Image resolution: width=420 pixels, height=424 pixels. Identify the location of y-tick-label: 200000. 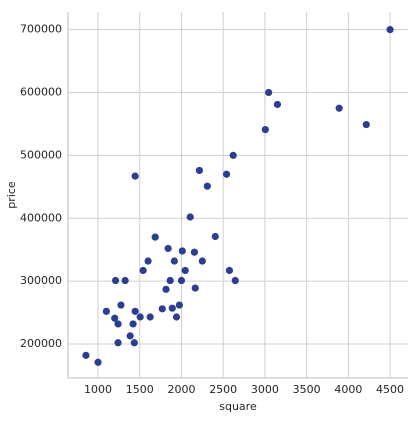
(41, 343).